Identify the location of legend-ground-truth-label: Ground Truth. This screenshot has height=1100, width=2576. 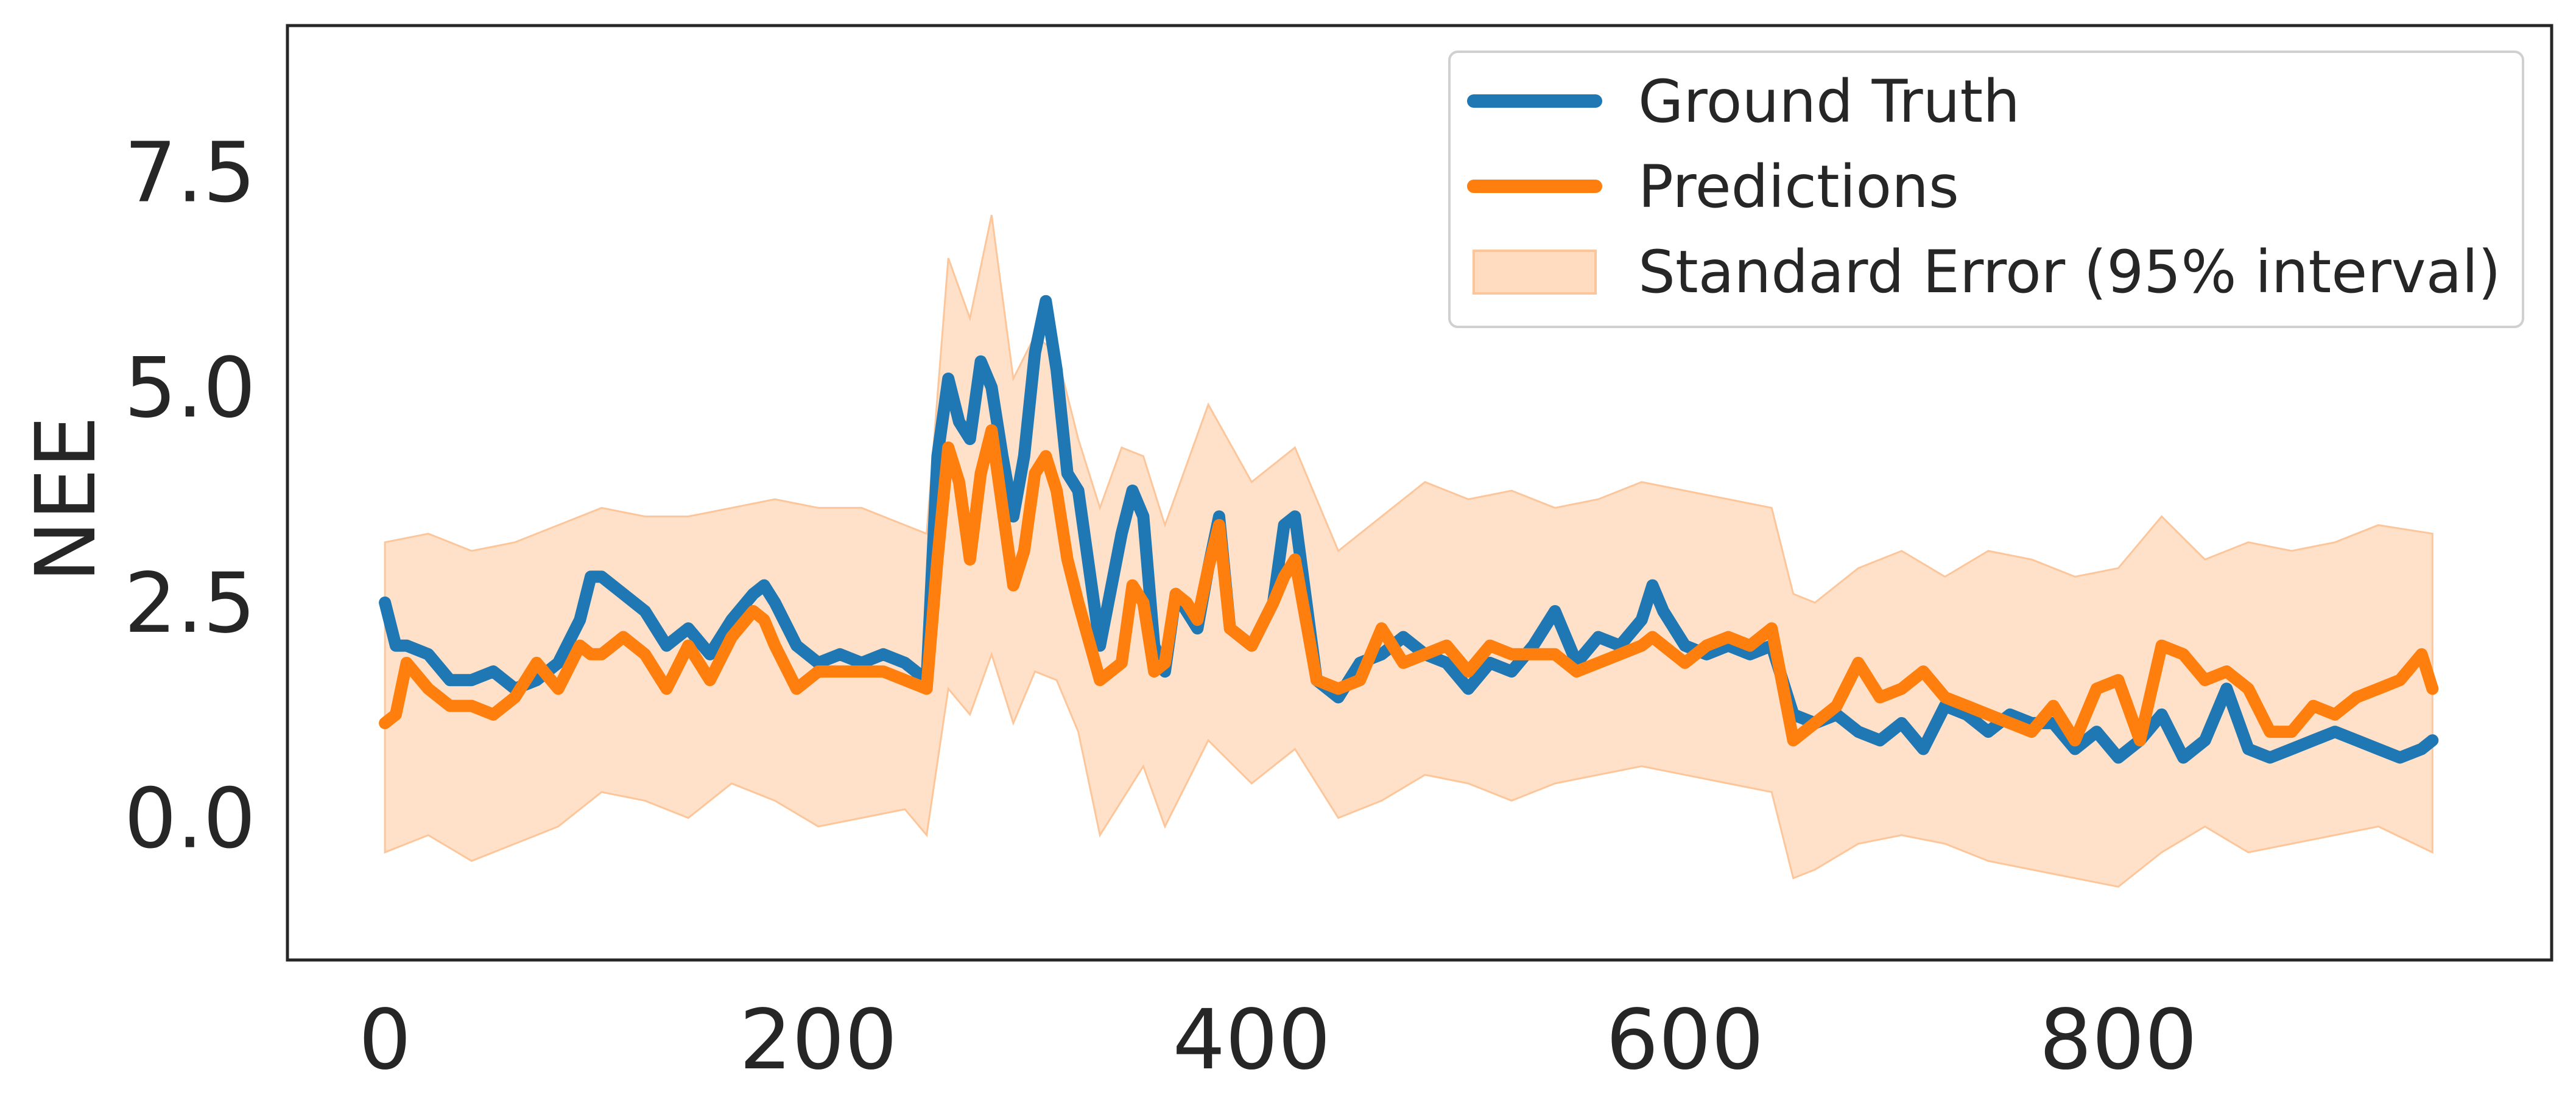
(1829, 102).